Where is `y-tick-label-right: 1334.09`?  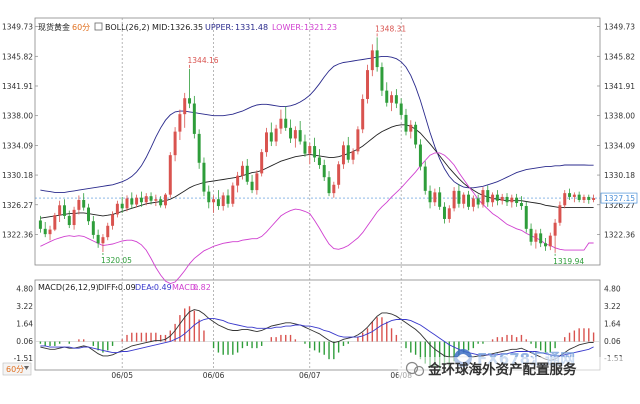
y-tick-label-right: 1334.09 is located at coordinates (619, 145).